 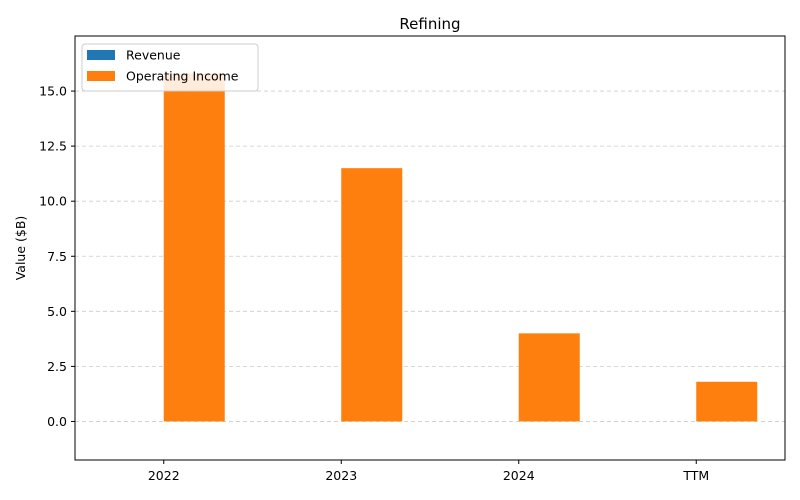 I want to click on chart-title: Refining, so click(x=429, y=24).